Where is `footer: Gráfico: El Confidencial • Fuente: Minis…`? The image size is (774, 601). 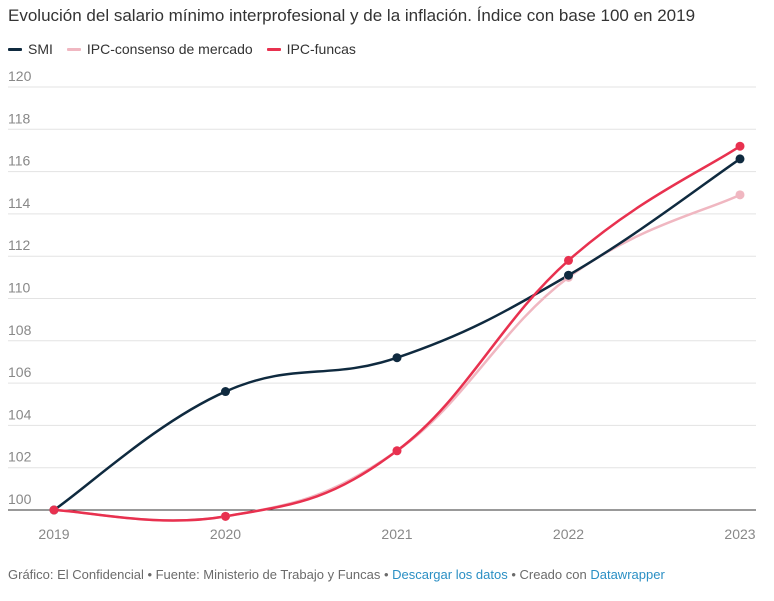 footer: Gráfico: El Confidencial • Fuente: Minis… is located at coordinates (336, 574).